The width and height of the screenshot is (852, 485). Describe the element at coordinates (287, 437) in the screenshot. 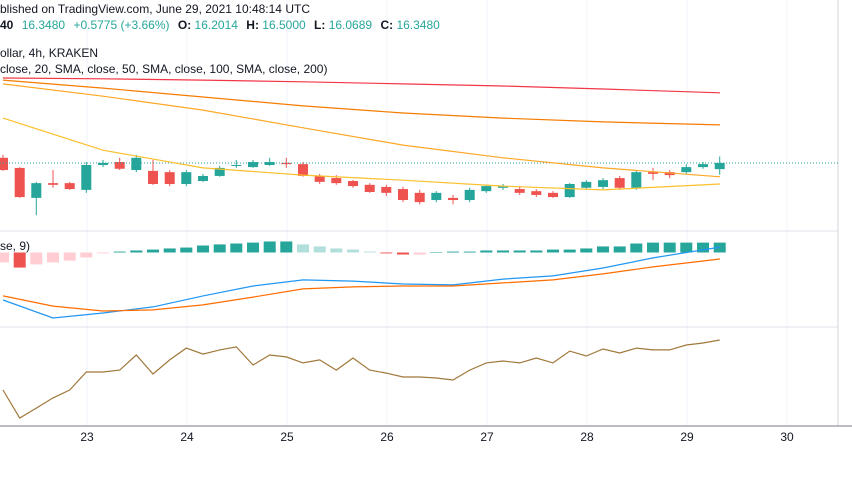

I see `x-tick-label: 25` at that location.